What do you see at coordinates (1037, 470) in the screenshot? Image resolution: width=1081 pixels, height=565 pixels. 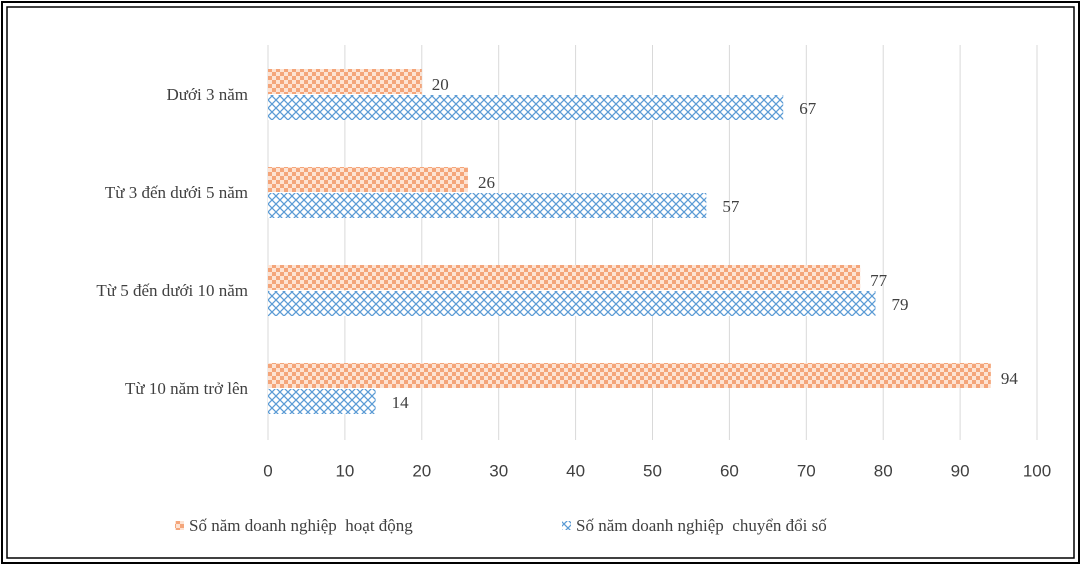 I see `x-tick-label: 100` at bounding box center [1037, 470].